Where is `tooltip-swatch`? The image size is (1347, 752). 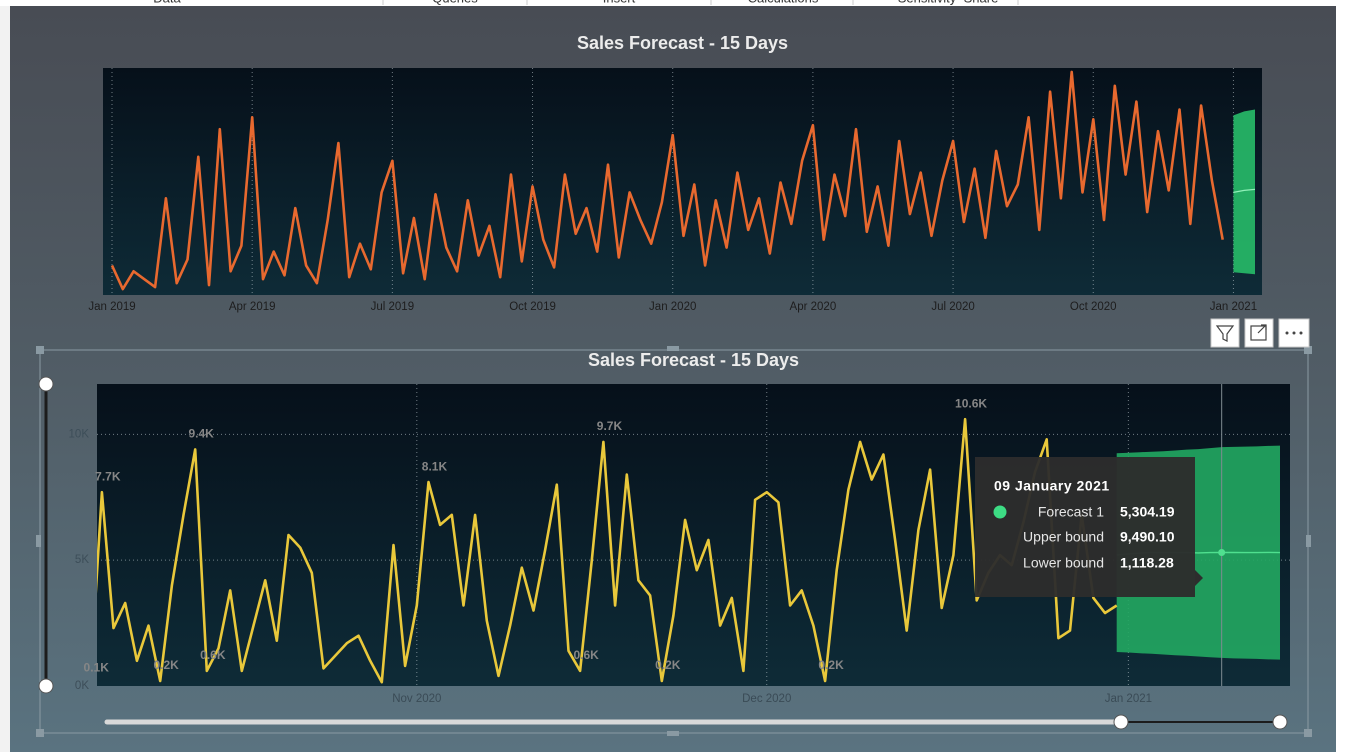 tooltip-swatch is located at coordinates (1000, 512).